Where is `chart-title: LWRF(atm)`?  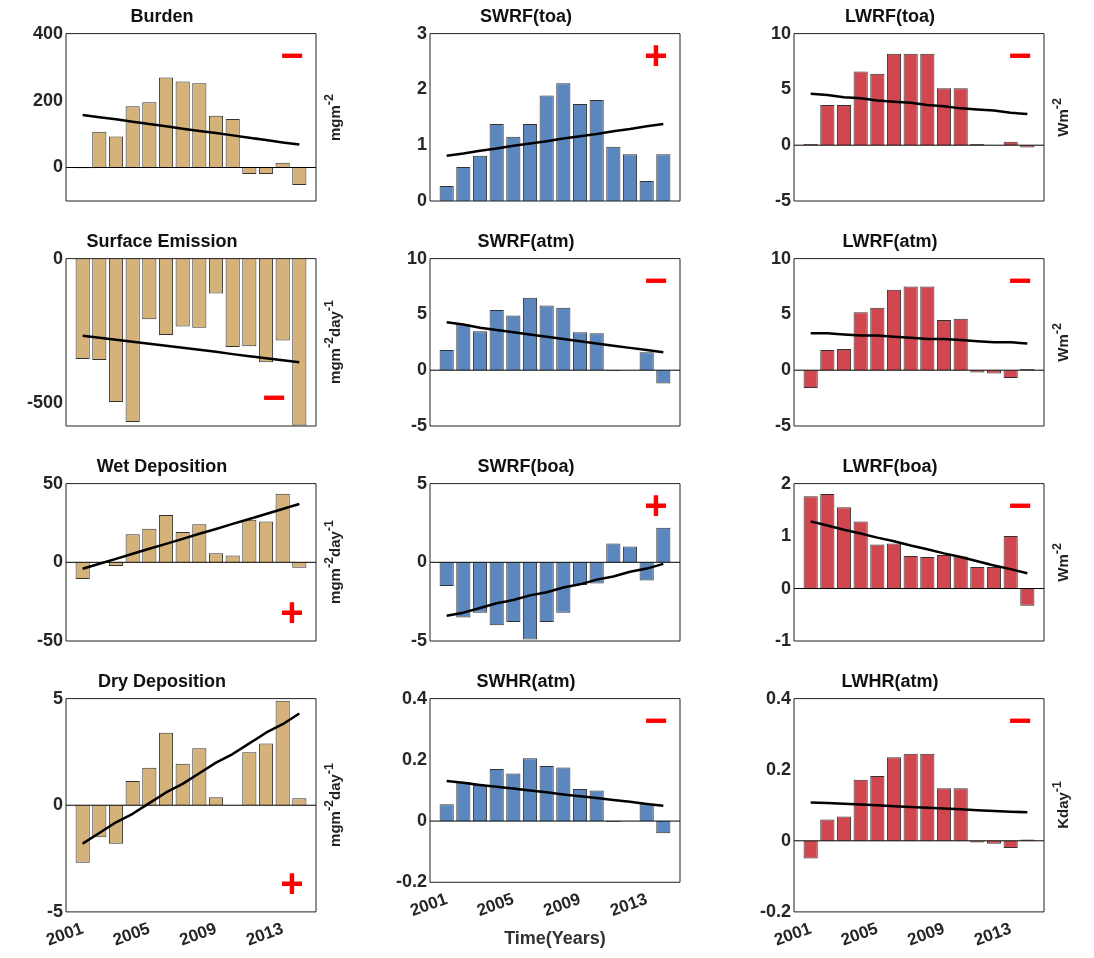
chart-title: LWRF(atm) is located at coordinates (890, 240).